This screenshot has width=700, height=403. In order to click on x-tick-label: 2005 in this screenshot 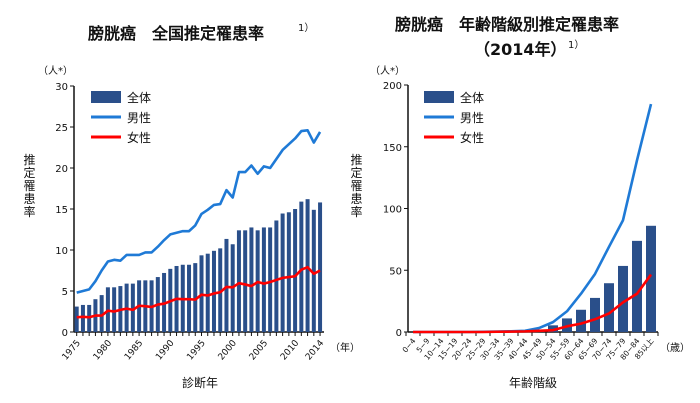, I will do `click(259, 351)`.